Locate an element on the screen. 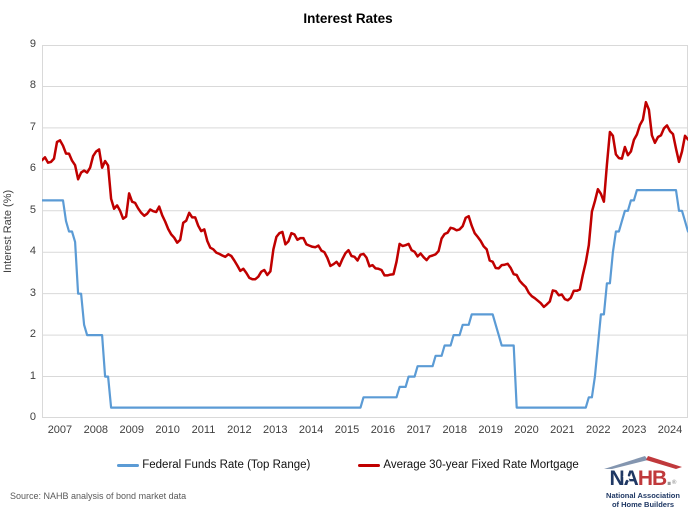 The width and height of the screenshot is (696, 522). y-axis-tick-label: 5 is located at coordinates (32, 209).